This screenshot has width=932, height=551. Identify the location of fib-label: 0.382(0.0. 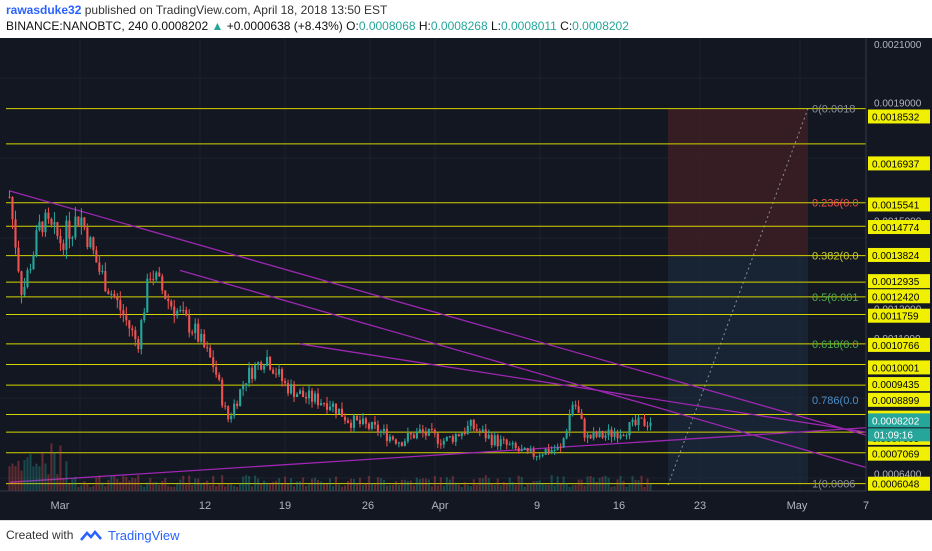
(835, 257).